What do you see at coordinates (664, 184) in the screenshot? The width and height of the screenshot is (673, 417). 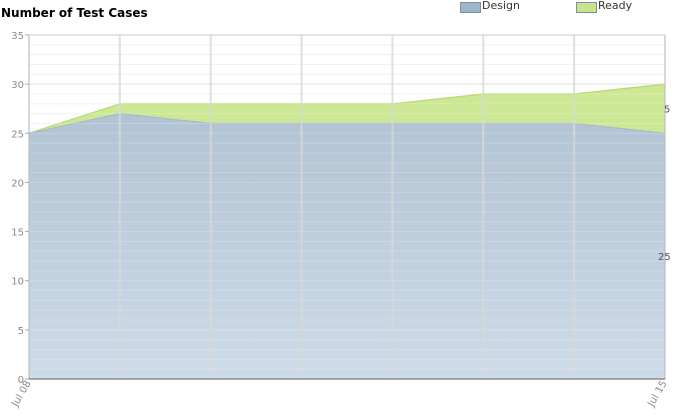 I see `data-labels: 5 25` at bounding box center [664, 184].